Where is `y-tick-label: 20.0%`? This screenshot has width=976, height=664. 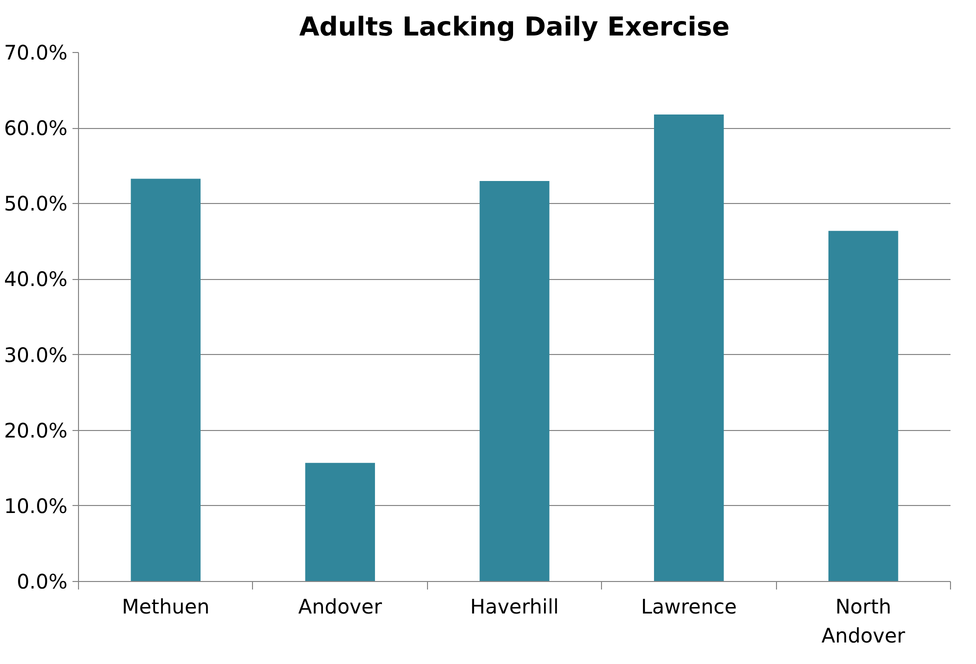
y-tick-label: 20.0% is located at coordinates (36, 430).